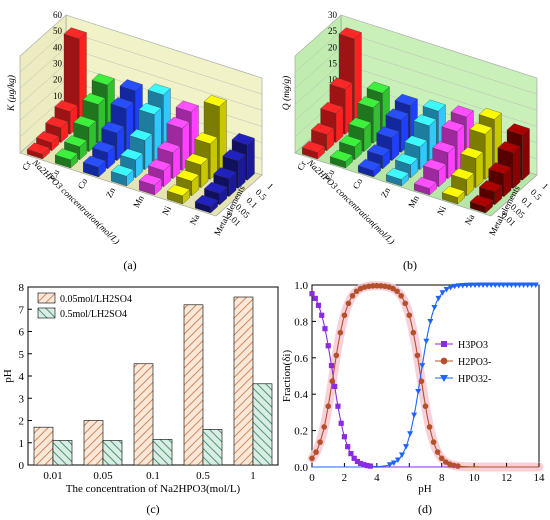 This screenshot has width=550, height=520. What do you see at coordinates (96, 299) in the screenshot?
I see `chart-c-legend-label-1: 0.05mol/LH2SO4` at bounding box center [96, 299].